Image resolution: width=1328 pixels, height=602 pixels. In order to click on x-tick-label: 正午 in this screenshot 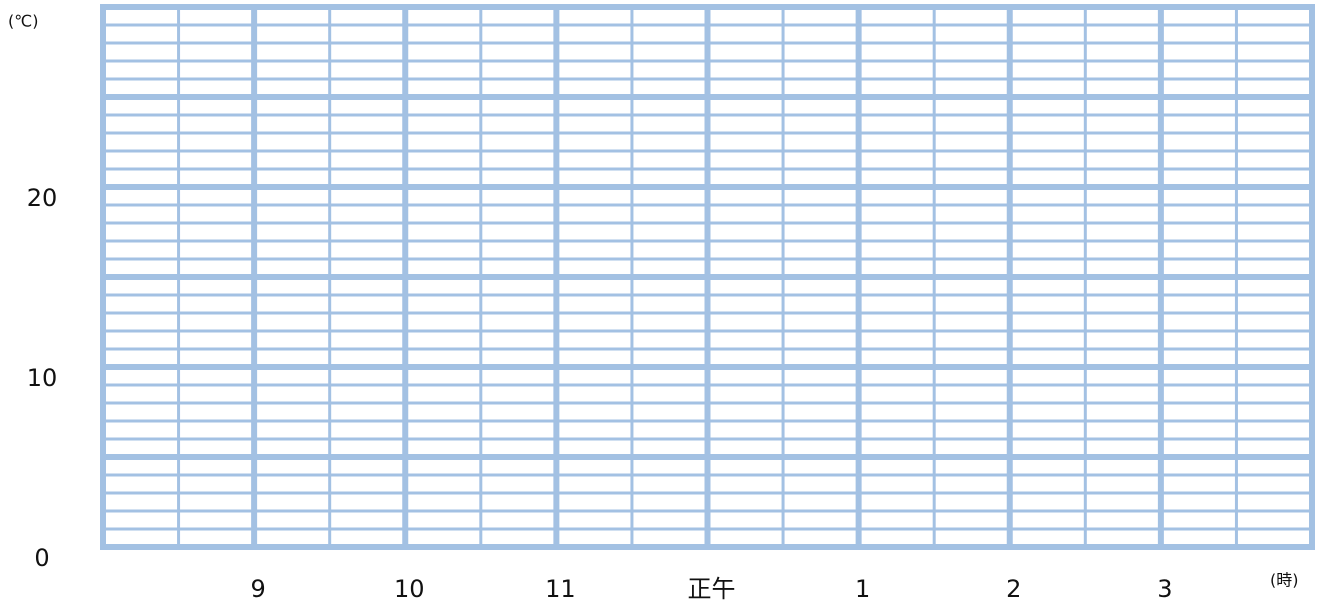, I will do `click(712, 588)`.